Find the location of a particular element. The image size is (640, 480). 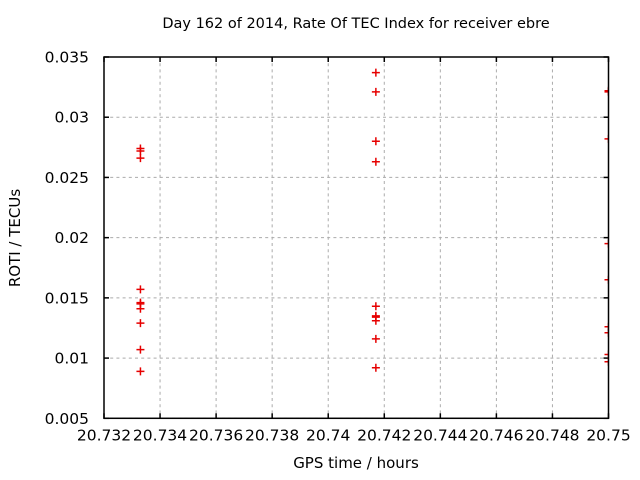

x-axis-label: GPS time / hours is located at coordinates (356, 463).